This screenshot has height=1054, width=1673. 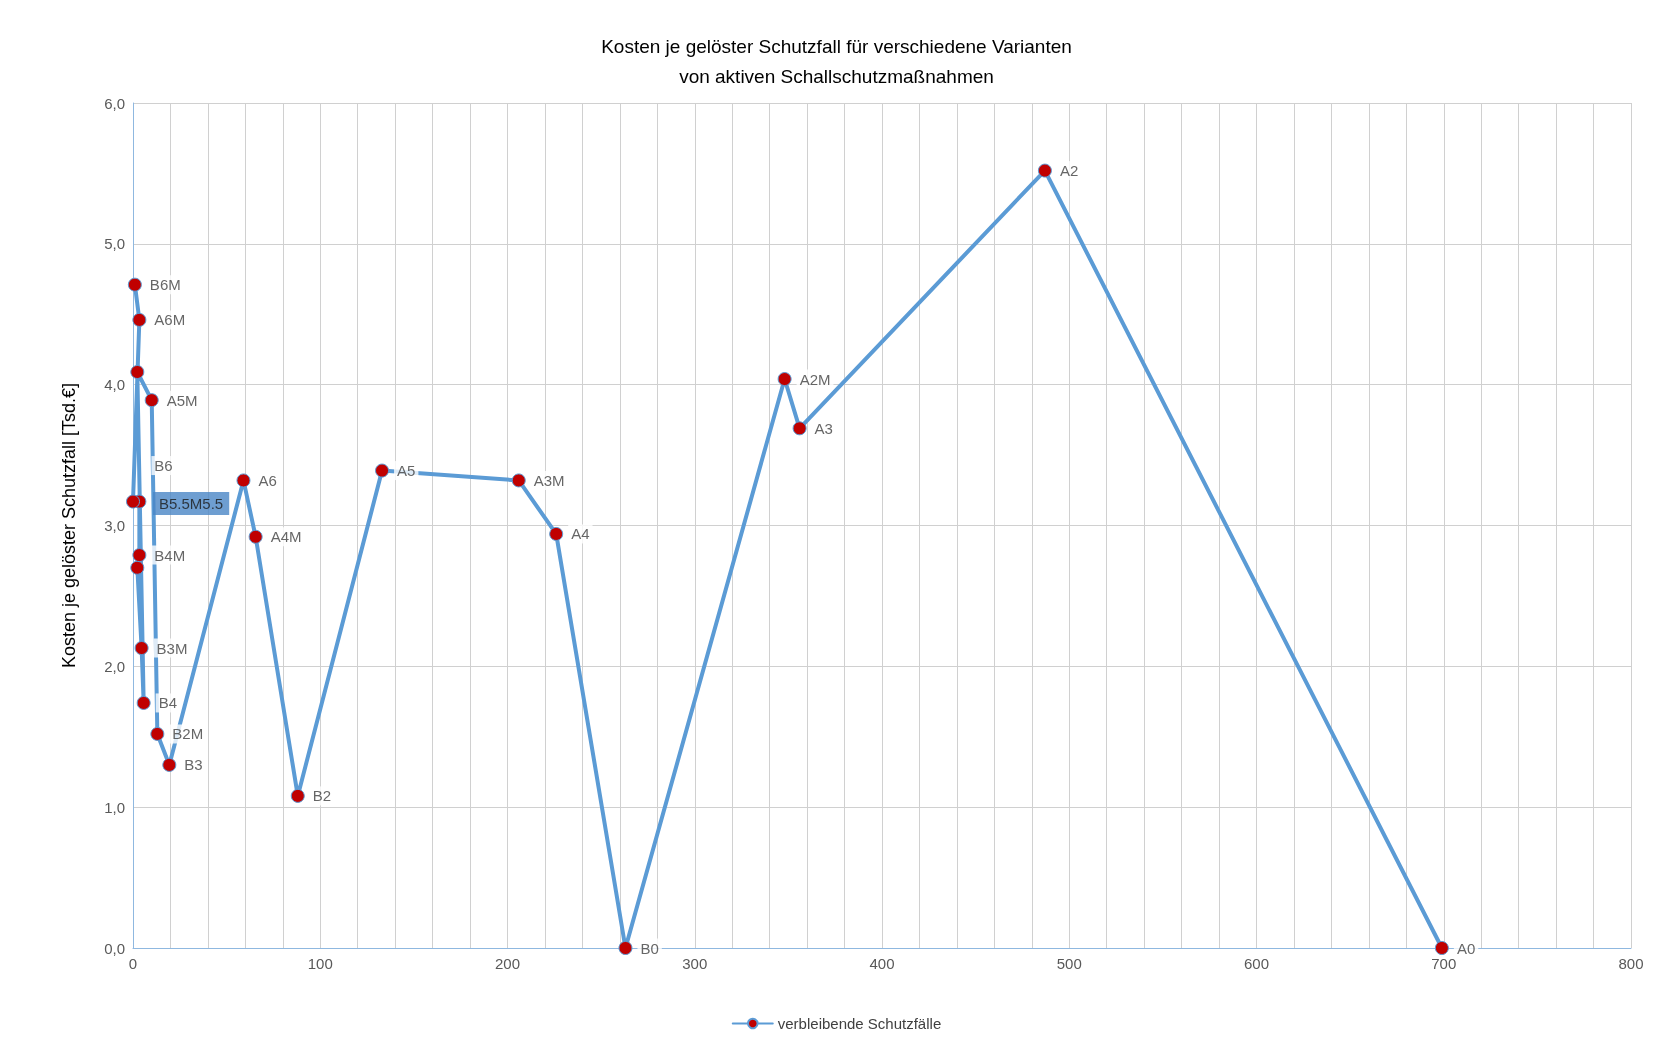 What do you see at coordinates (320, 963) in the screenshot?
I see `x-tick-label: 100` at bounding box center [320, 963].